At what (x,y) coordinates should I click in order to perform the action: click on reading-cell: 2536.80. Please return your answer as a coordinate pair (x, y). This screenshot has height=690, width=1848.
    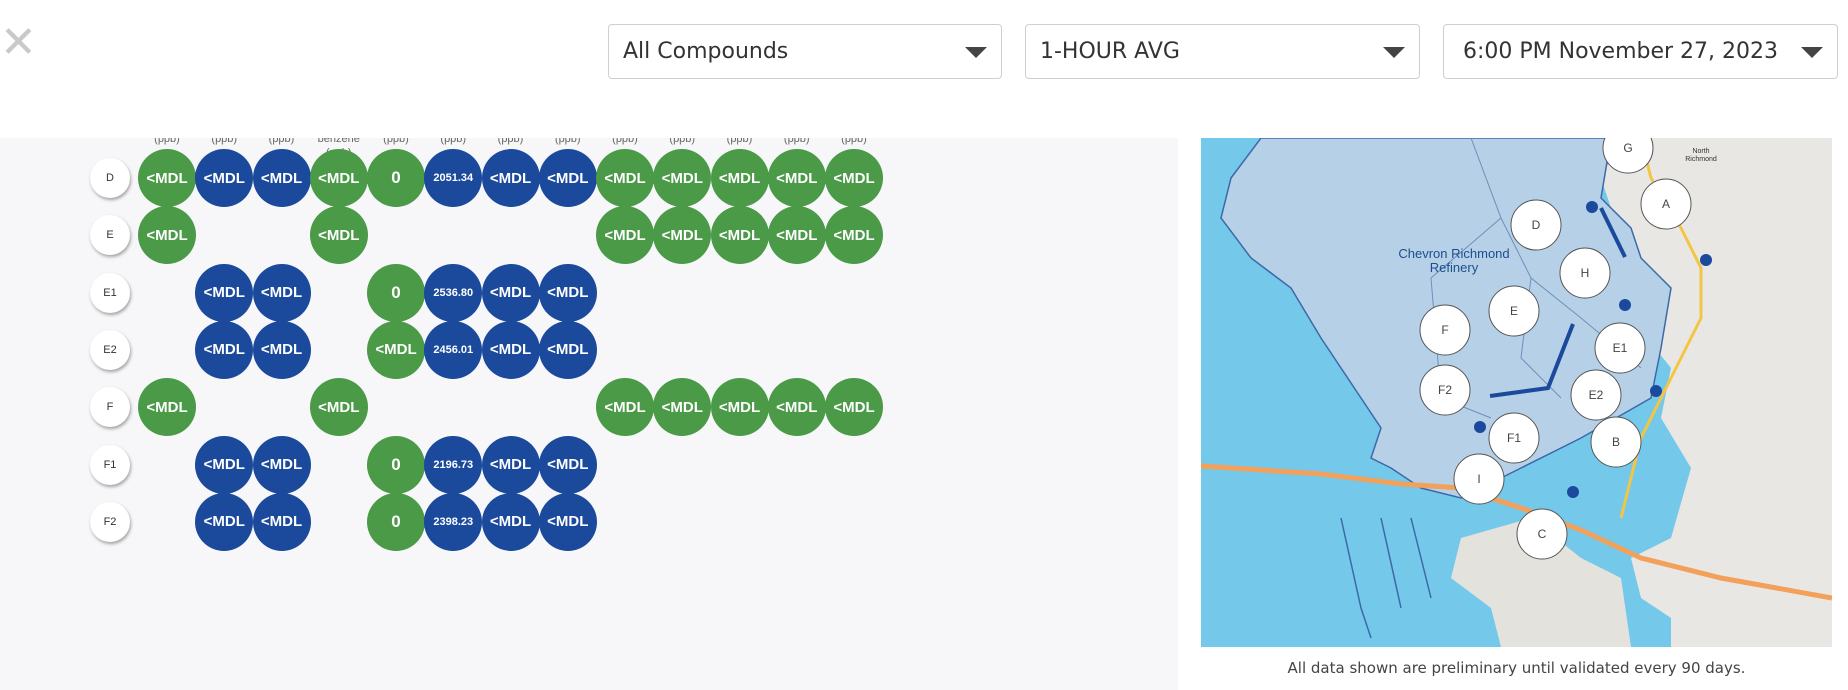
    Looking at the image, I should click on (453, 292).